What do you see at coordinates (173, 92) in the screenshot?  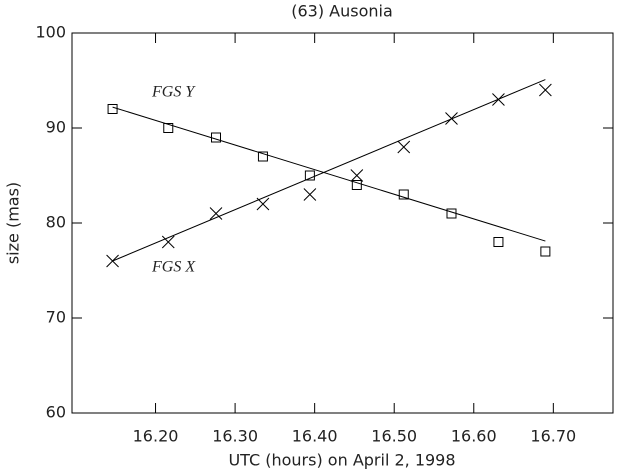 I see `series-label: FGS Y` at bounding box center [173, 92].